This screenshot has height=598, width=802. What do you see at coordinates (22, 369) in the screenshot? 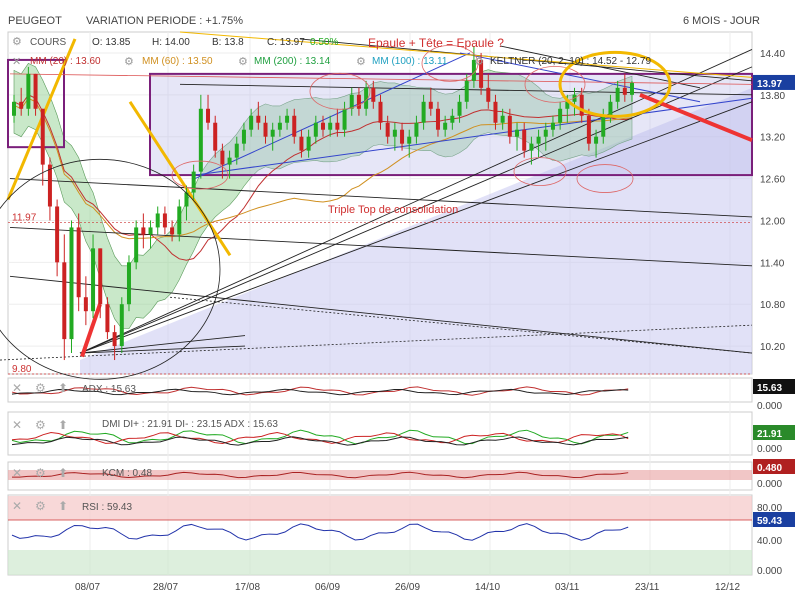
I see `level-line-label: 9.80` at bounding box center [22, 369].